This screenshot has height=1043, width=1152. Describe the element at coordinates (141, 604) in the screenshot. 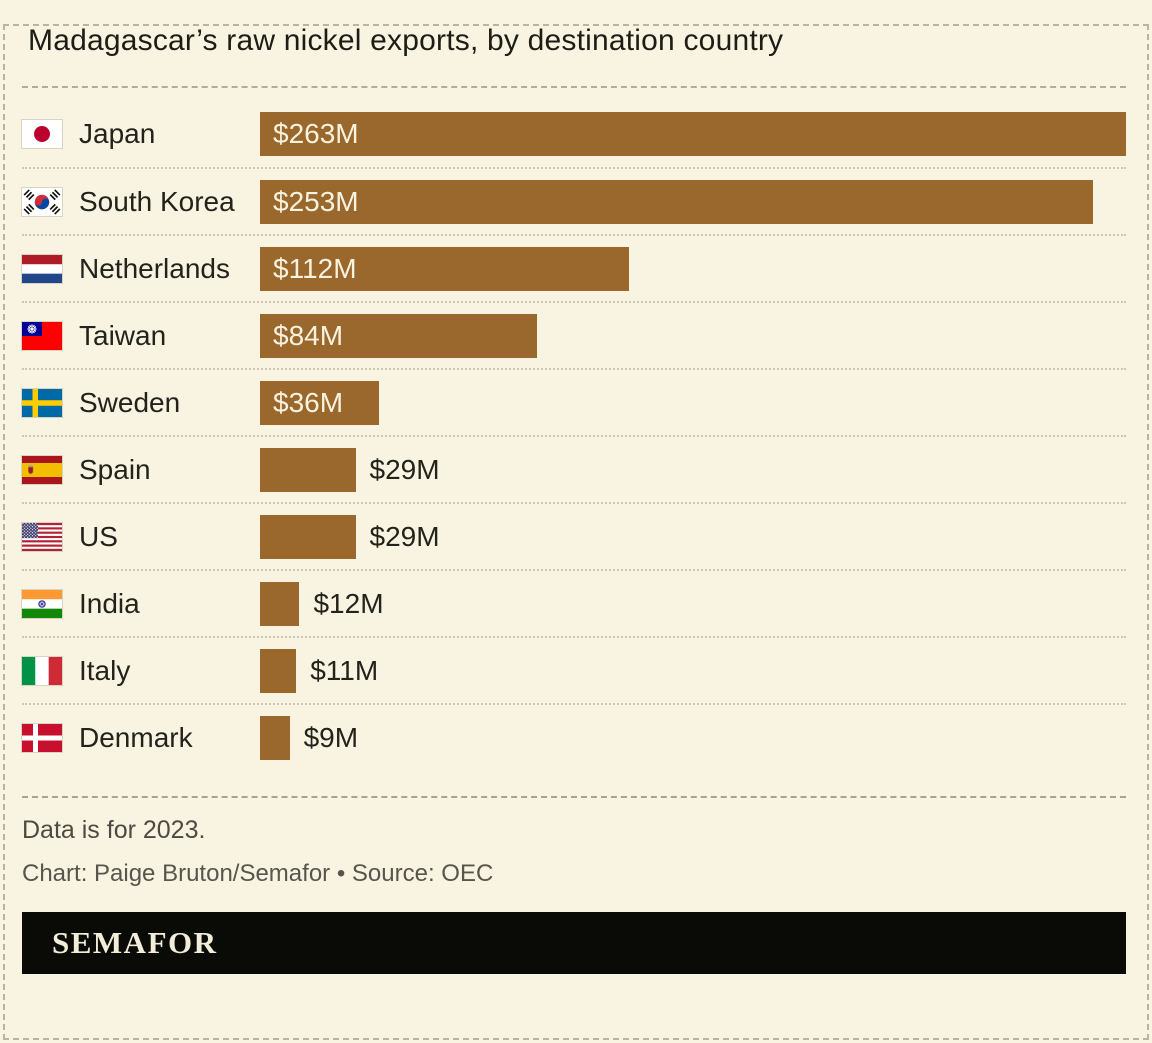

I see `row-label-column: India` at that location.